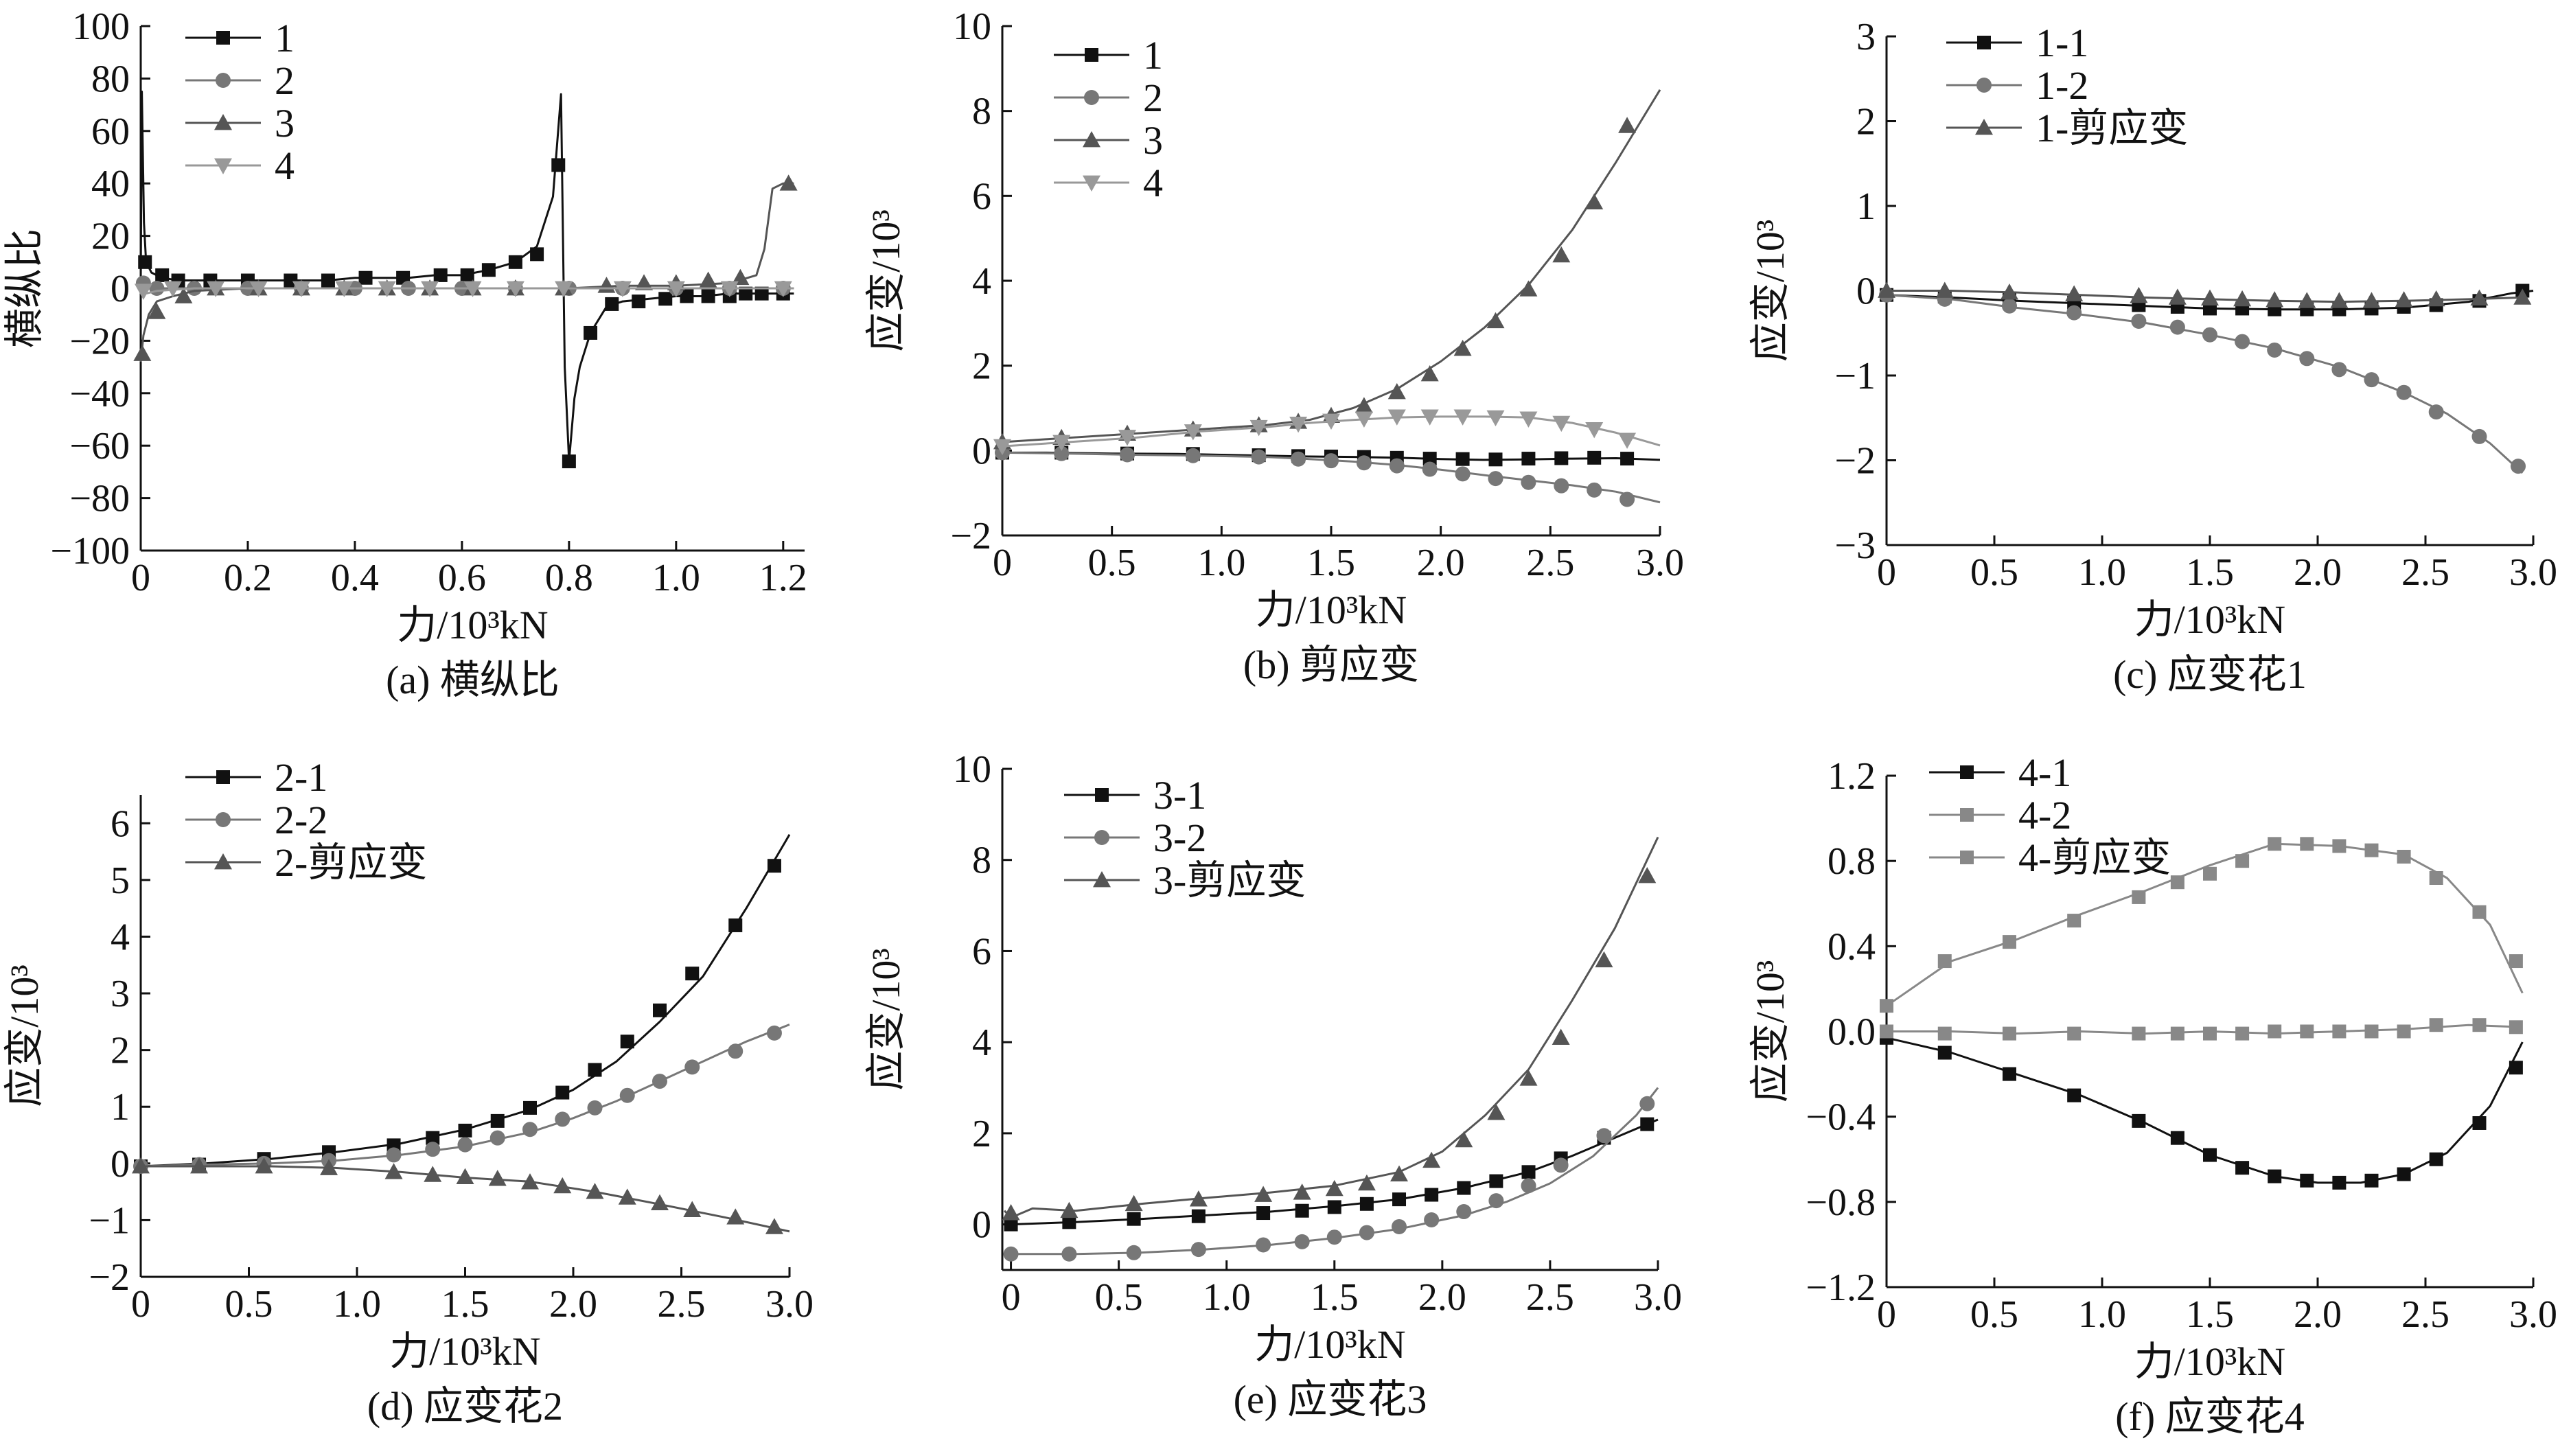 This screenshot has height=1456, width=2571. What do you see at coordinates (2209, 1416) in the screenshot?
I see `panel-caption: (f) 应变花4` at bounding box center [2209, 1416].